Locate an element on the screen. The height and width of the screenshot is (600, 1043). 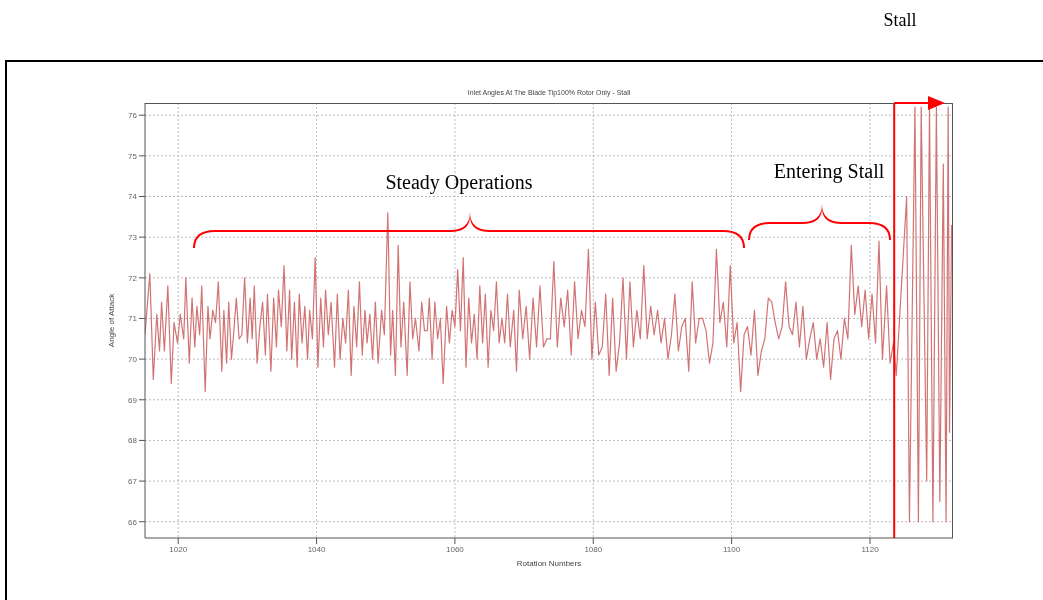
y-tick-label: 69 is located at coordinates (133, 400).